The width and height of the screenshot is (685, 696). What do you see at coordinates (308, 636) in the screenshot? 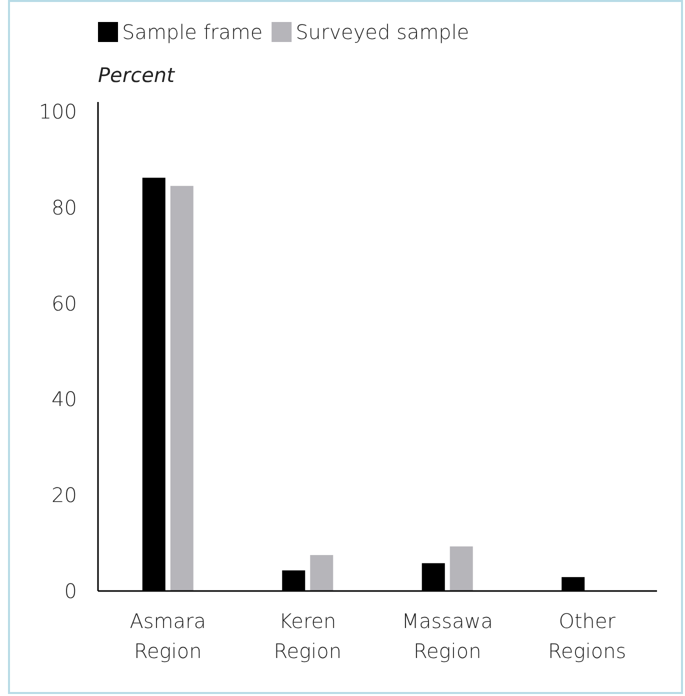
I see `x-tick-label: Keren Region` at bounding box center [308, 636].